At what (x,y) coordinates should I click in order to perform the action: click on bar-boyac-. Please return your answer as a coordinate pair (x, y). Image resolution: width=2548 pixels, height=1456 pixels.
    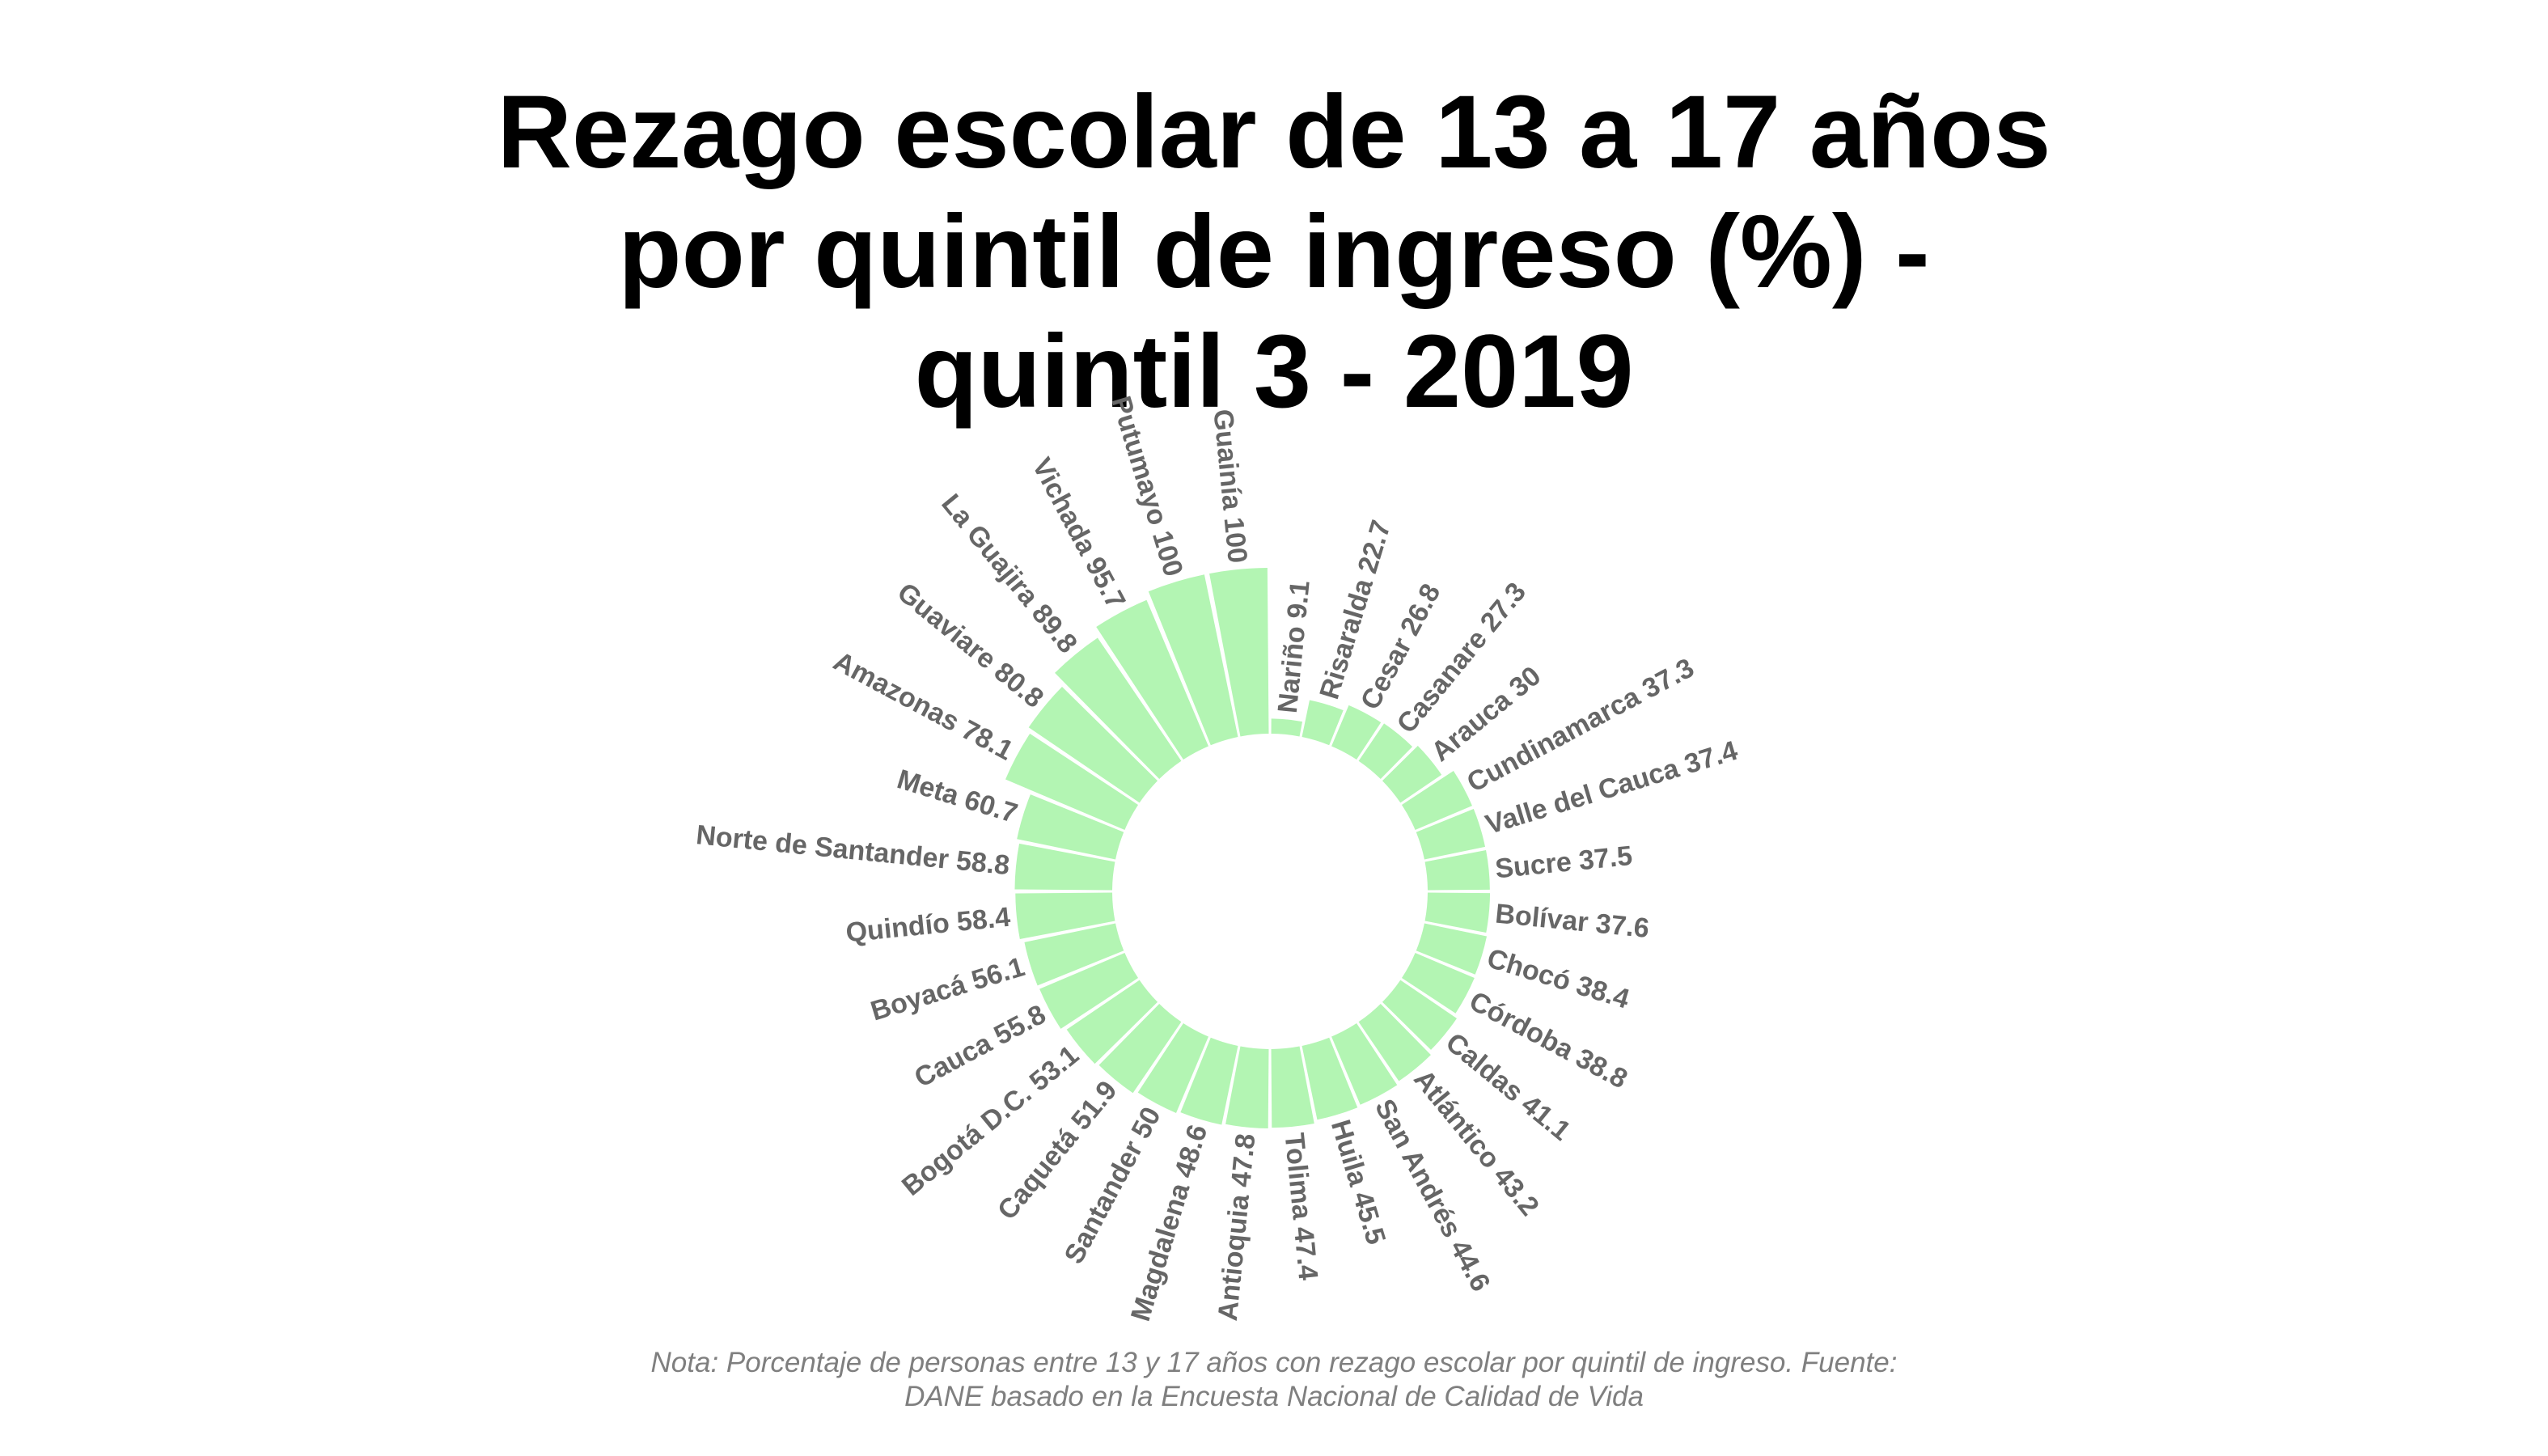
    Looking at the image, I should click on (1074, 954).